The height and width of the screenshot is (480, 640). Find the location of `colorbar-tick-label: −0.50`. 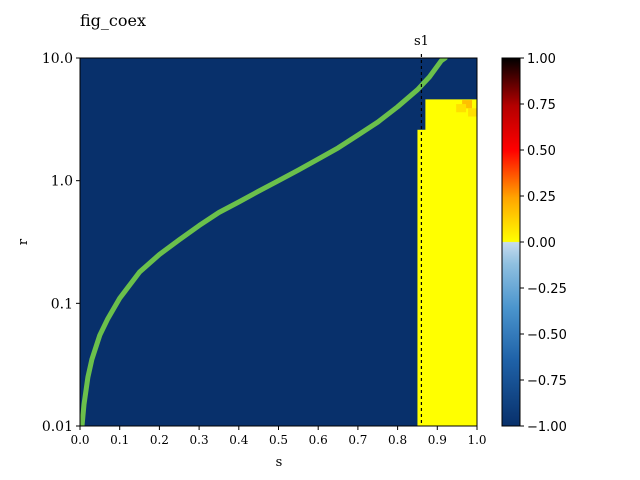

colorbar-tick-label: −0.50 is located at coordinates (547, 335).